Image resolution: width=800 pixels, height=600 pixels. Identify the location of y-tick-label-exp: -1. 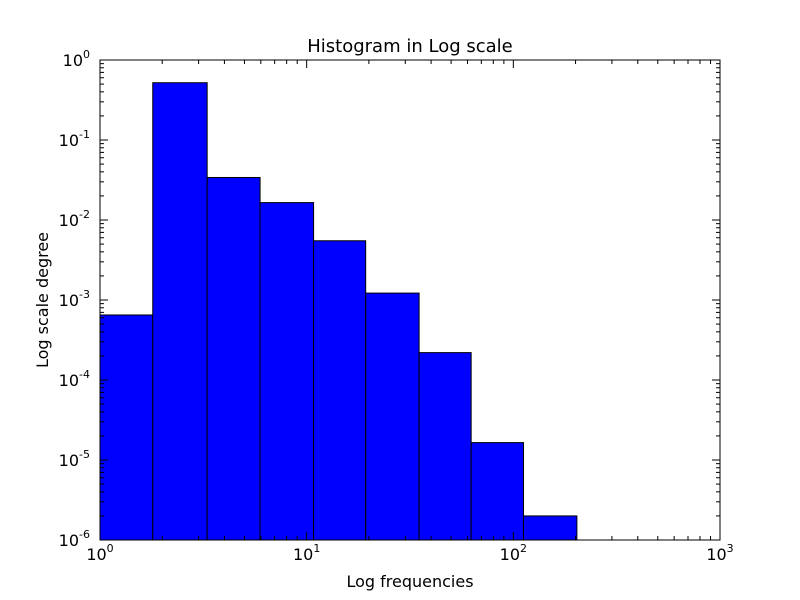
(84, 134).